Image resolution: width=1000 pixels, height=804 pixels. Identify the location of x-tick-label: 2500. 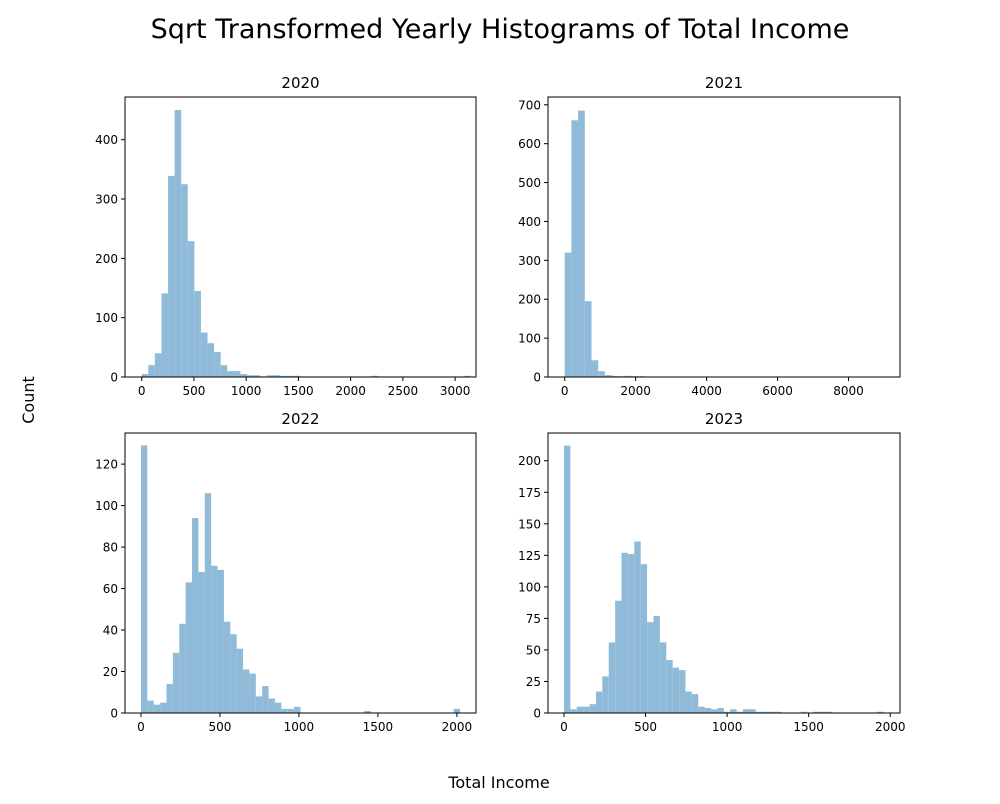
(403, 391).